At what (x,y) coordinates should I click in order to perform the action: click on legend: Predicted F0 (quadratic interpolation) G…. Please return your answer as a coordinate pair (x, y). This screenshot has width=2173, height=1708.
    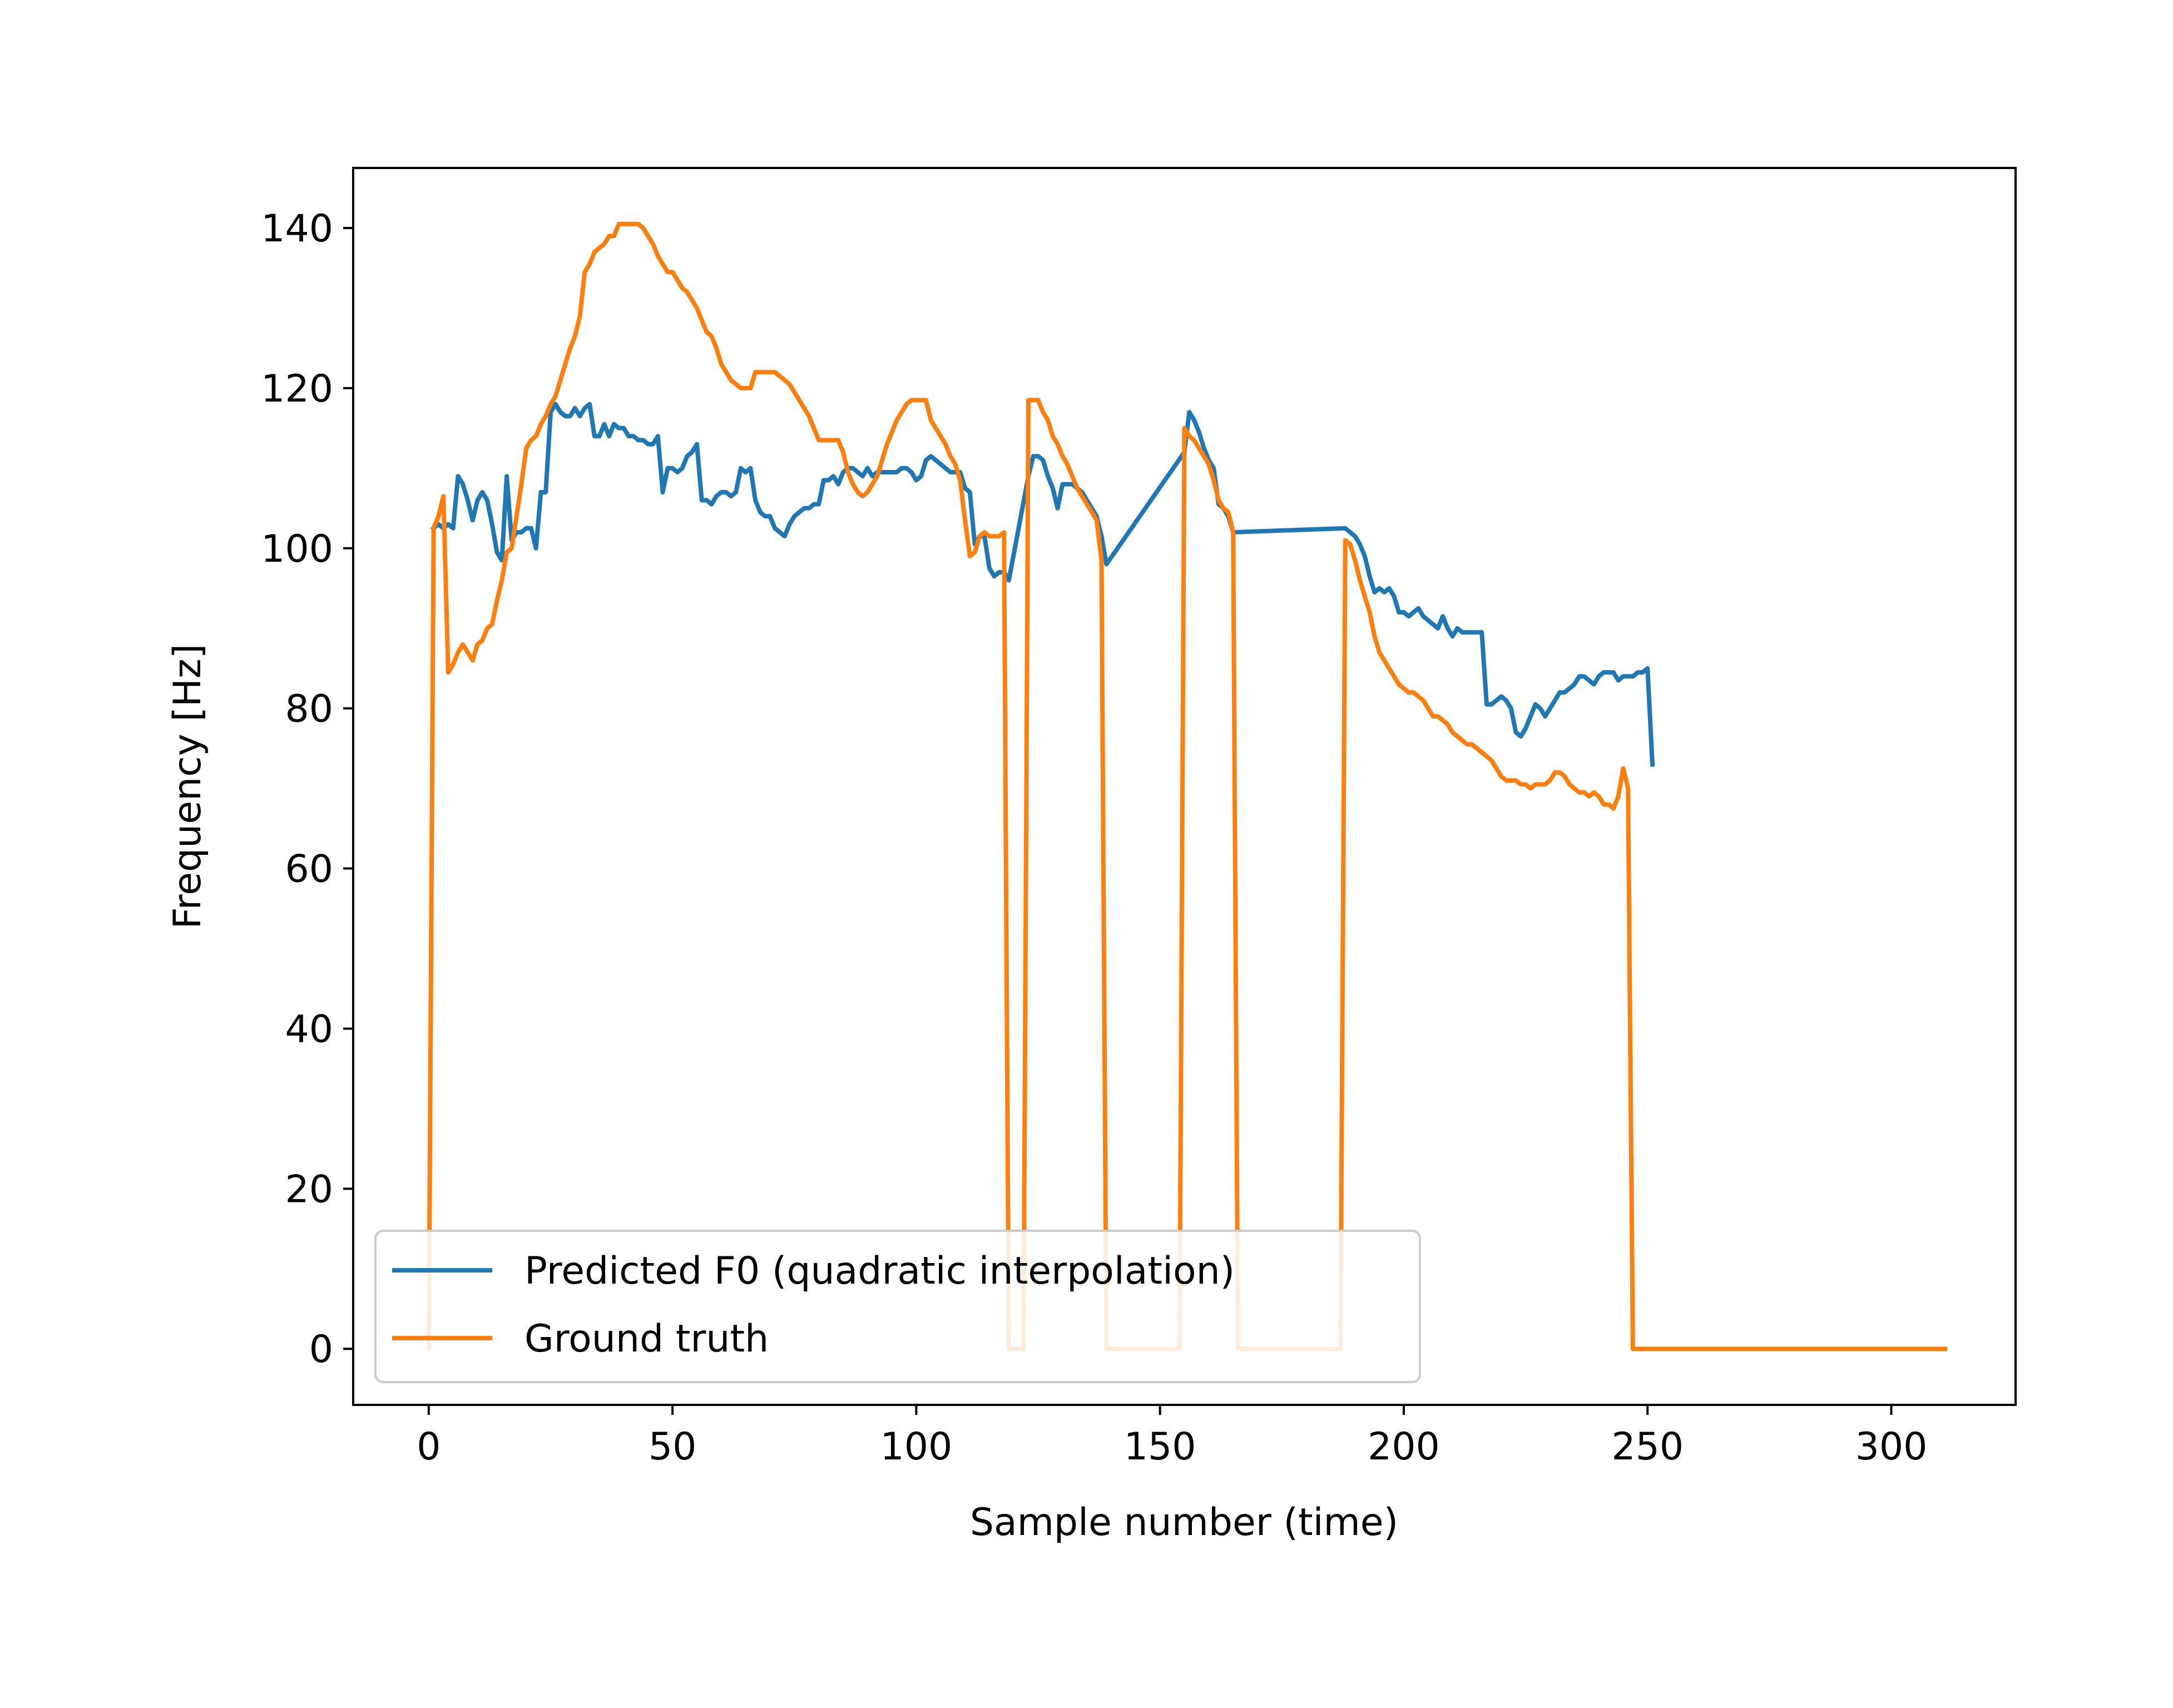
    Looking at the image, I should click on (898, 1306).